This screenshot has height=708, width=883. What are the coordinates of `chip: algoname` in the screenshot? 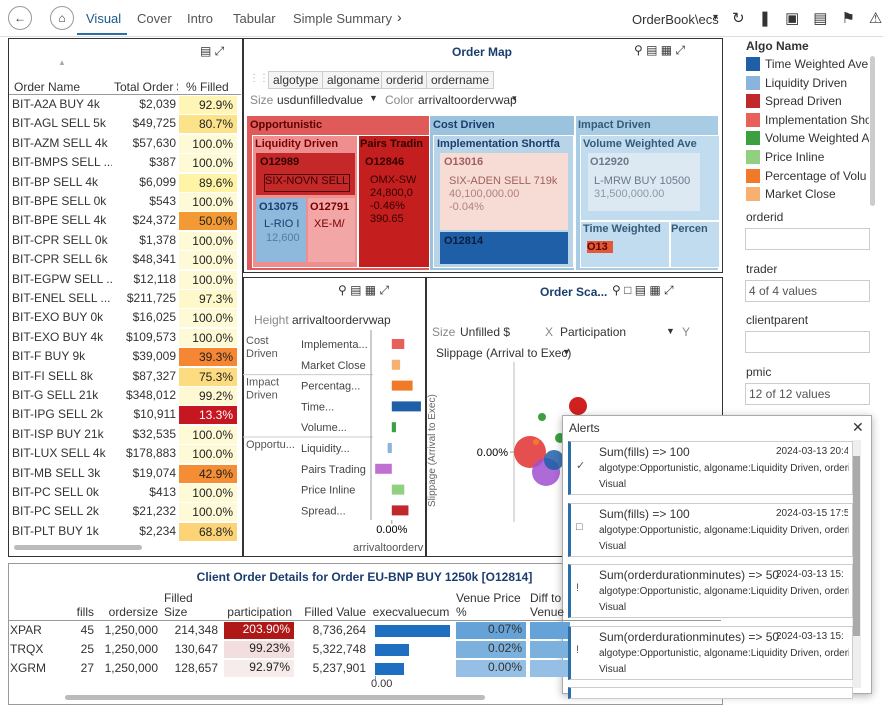 It's located at (353, 80).